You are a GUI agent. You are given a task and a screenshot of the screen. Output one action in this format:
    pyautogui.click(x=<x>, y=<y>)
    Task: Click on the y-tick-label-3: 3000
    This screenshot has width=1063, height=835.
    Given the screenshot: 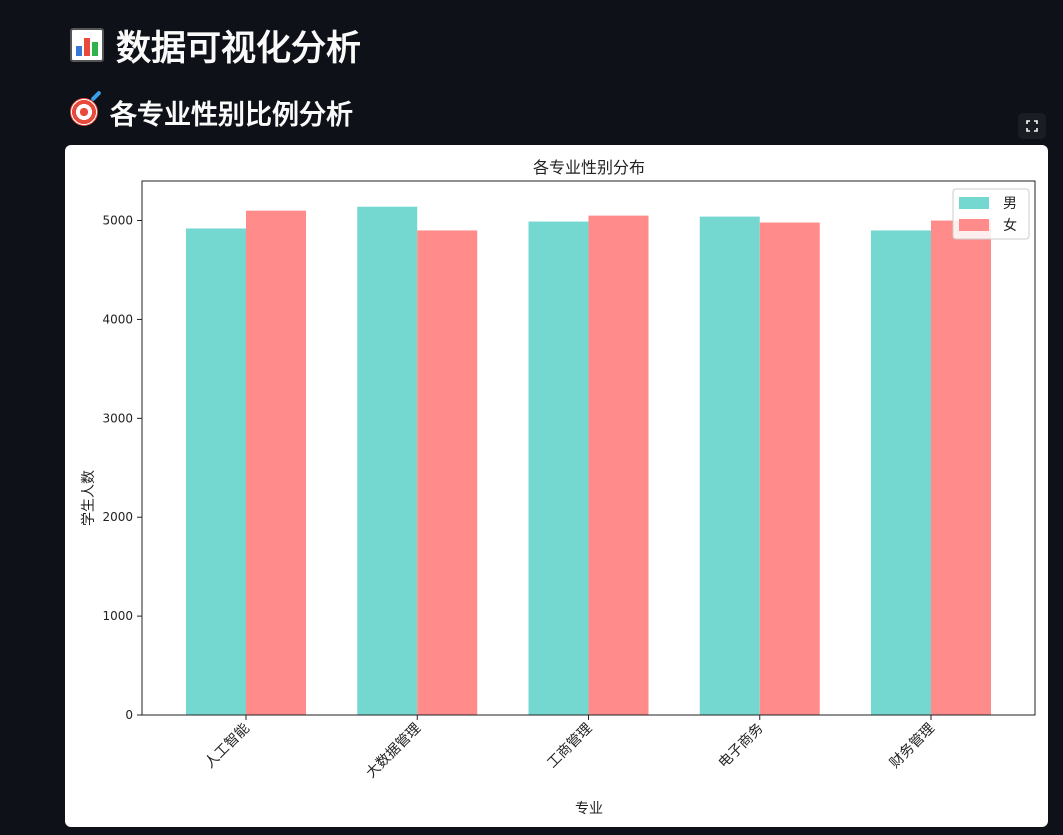 What is the action you would take?
    pyautogui.click(x=117, y=418)
    